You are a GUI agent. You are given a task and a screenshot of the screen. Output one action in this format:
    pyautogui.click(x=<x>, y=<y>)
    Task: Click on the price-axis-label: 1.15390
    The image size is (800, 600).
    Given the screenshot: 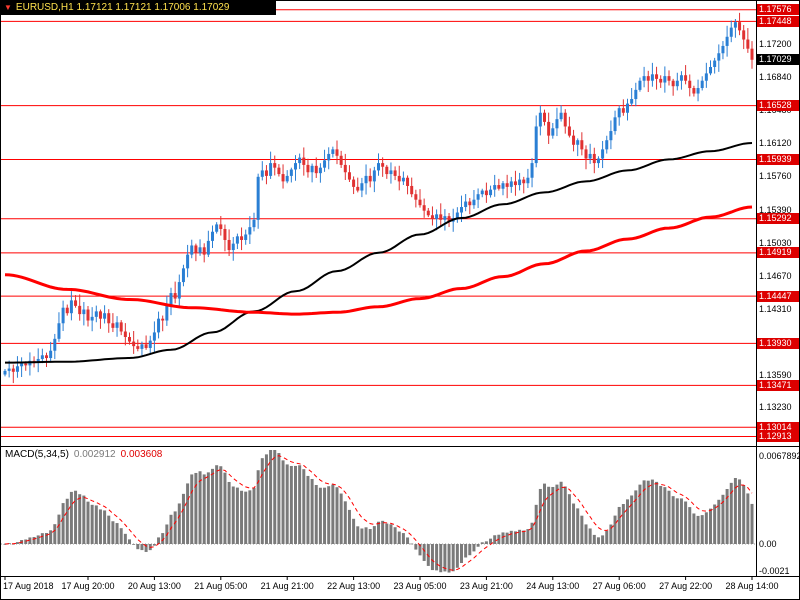 What is the action you would take?
    pyautogui.click(x=775, y=209)
    